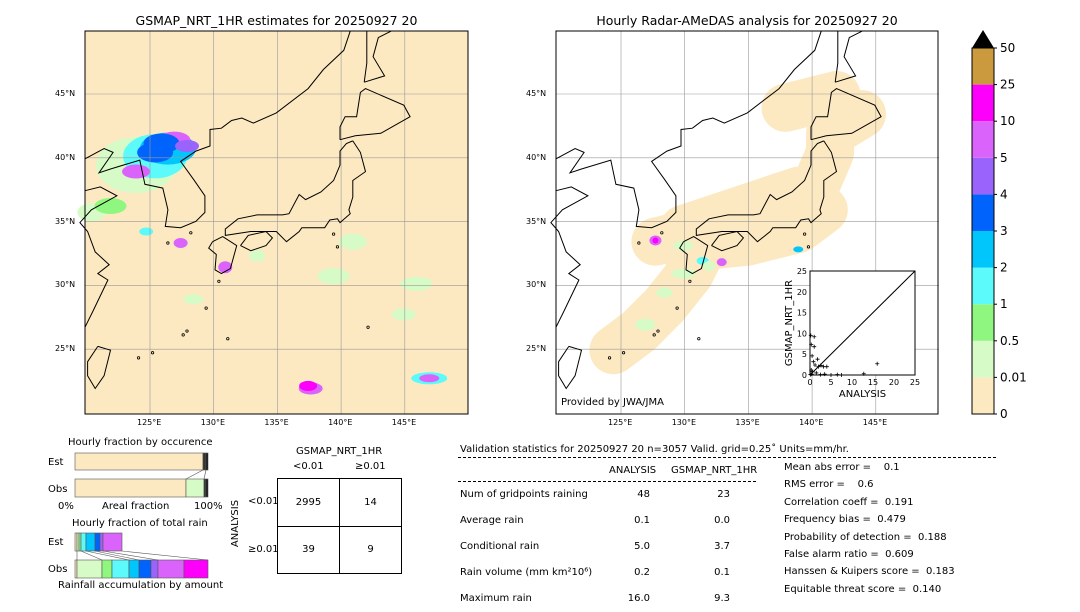 The height and width of the screenshot is (612, 1080). What do you see at coordinates (217, 130) in the screenshot?
I see `coastline-bohai` at bounding box center [217, 130].